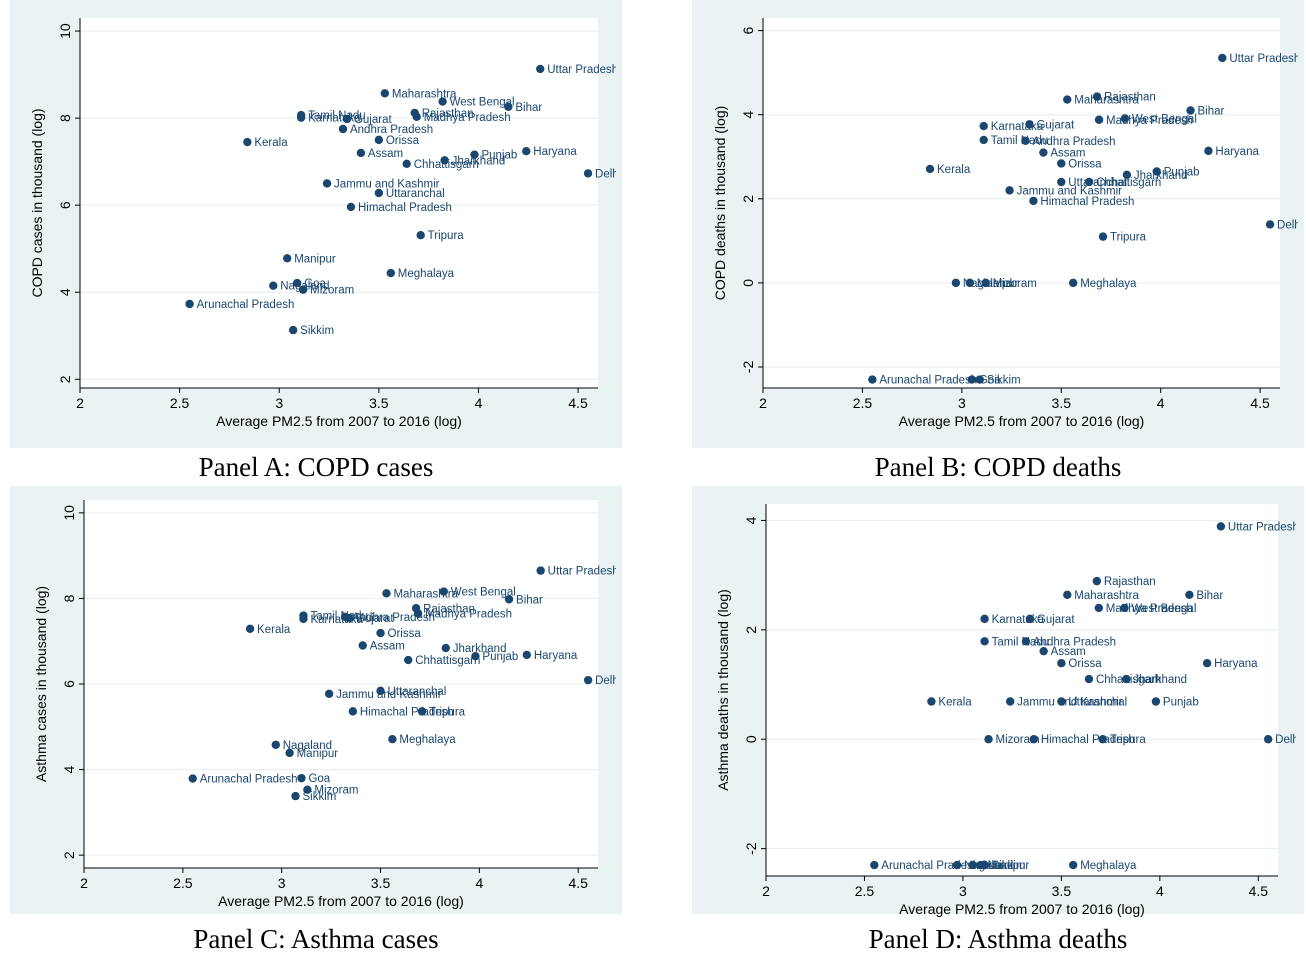  What do you see at coordinates (1085, 164) in the screenshot?
I see `data-point-label: Orissa` at bounding box center [1085, 164].